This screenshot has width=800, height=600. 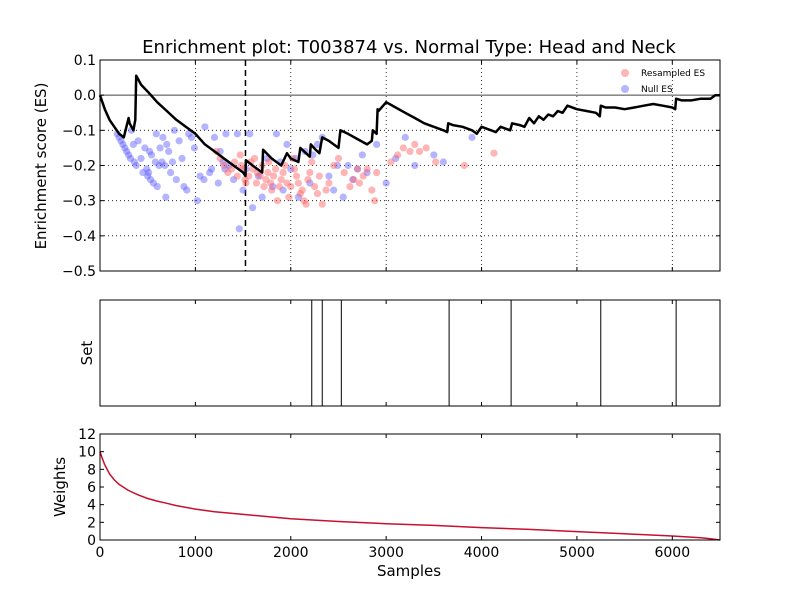 I want to click on weights-xtick-label-1: 1000, so click(x=196, y=553).